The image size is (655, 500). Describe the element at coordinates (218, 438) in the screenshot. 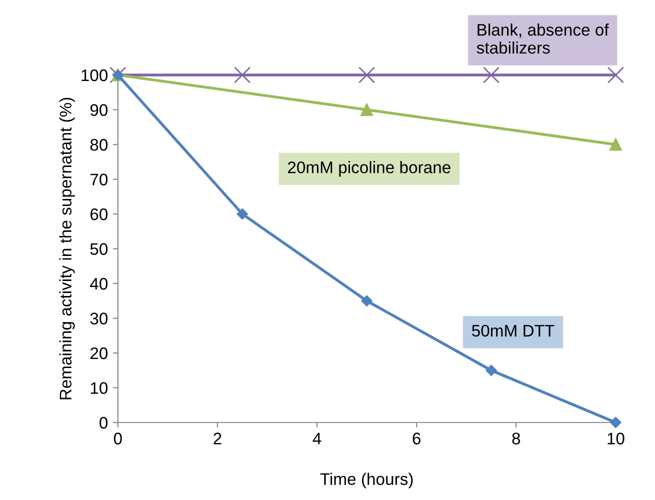

I see `x-tick-label: 2` at that location.